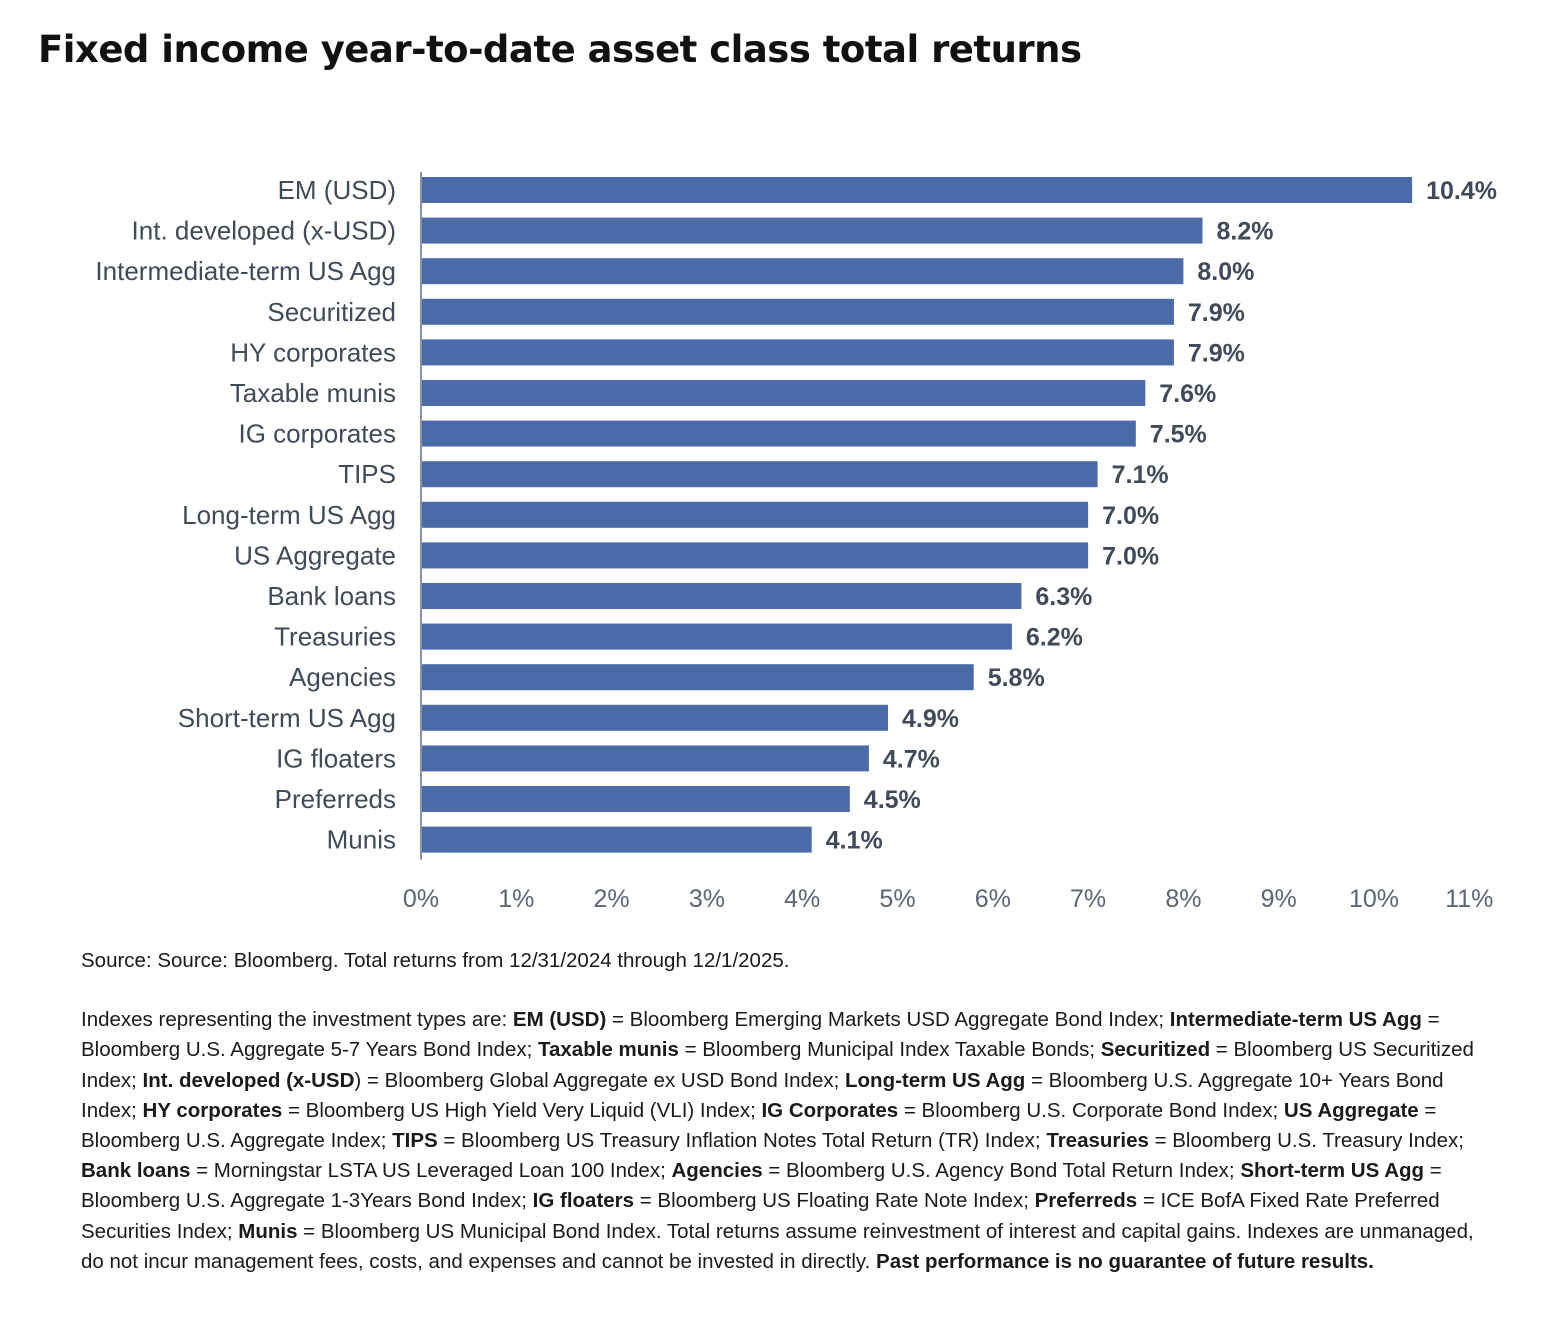  Describe the element at coordinates (1332, 1171) in the screenshot. I see `index-term: Short-term US Agg` at that location.